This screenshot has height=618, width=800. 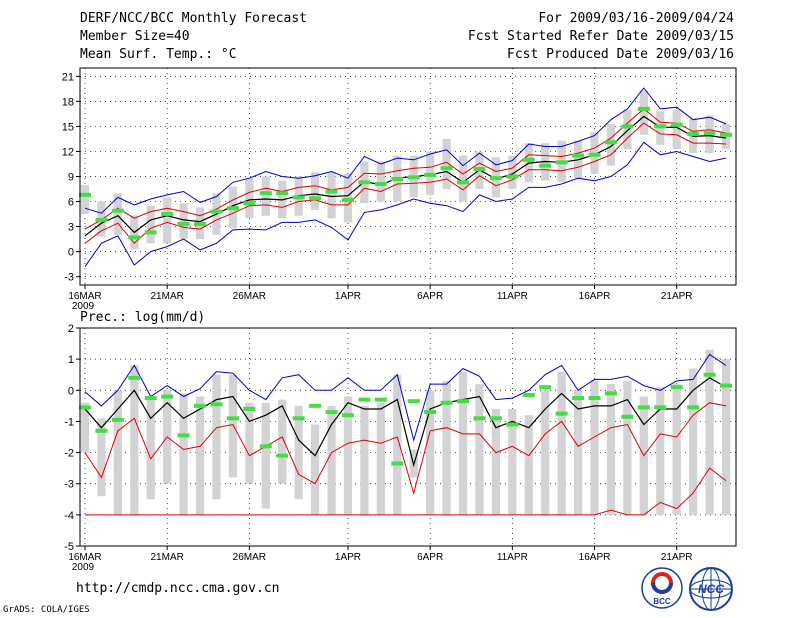 I want to click on x-tick-label: 6APR, so click(x=430, y=296).